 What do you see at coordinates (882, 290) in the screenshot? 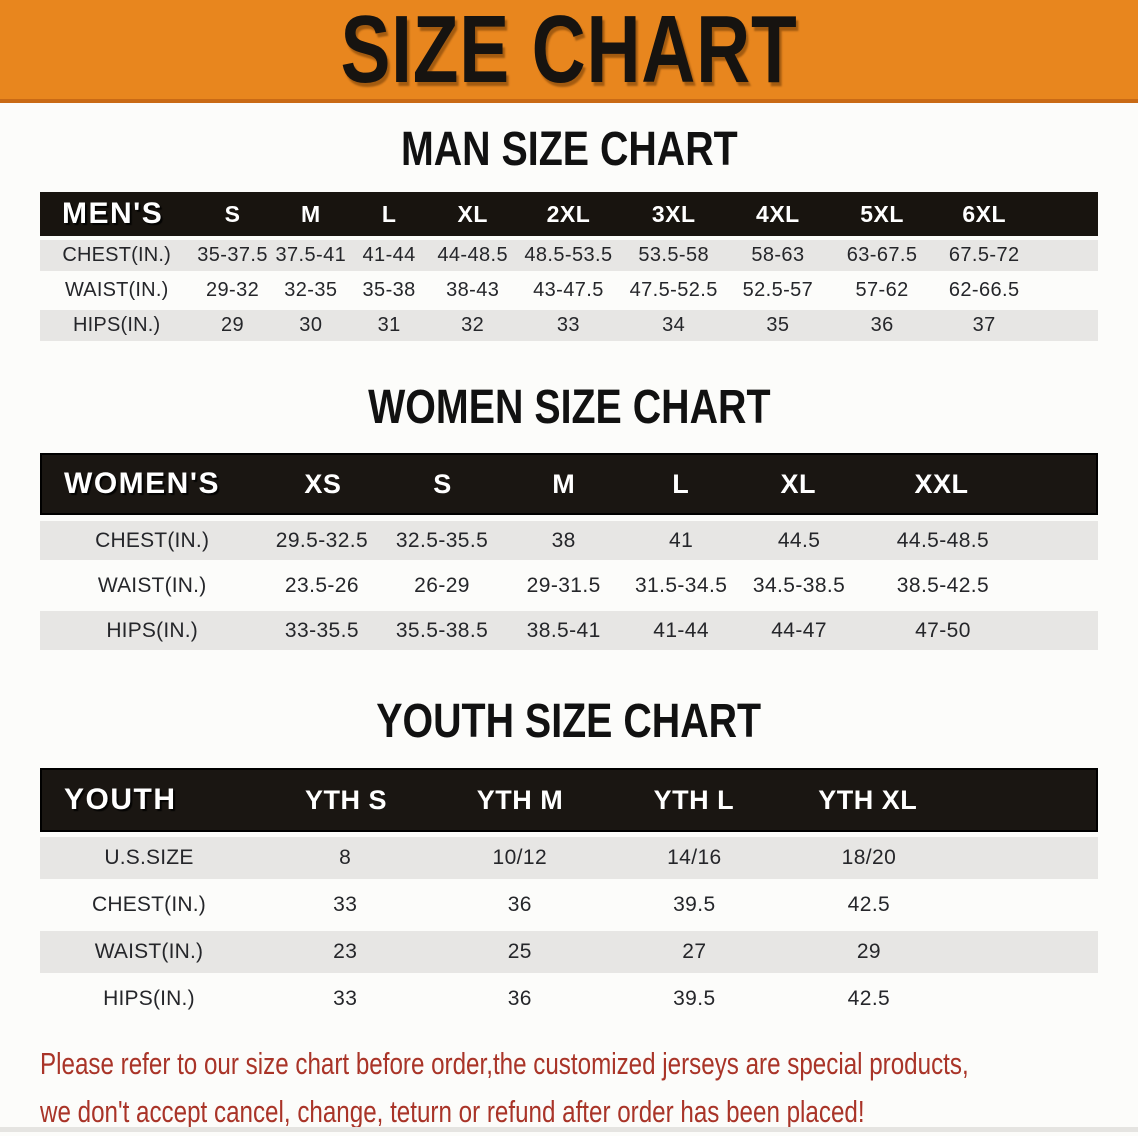
I see `cell-value: 57-62` at bounding box center [882, 290].